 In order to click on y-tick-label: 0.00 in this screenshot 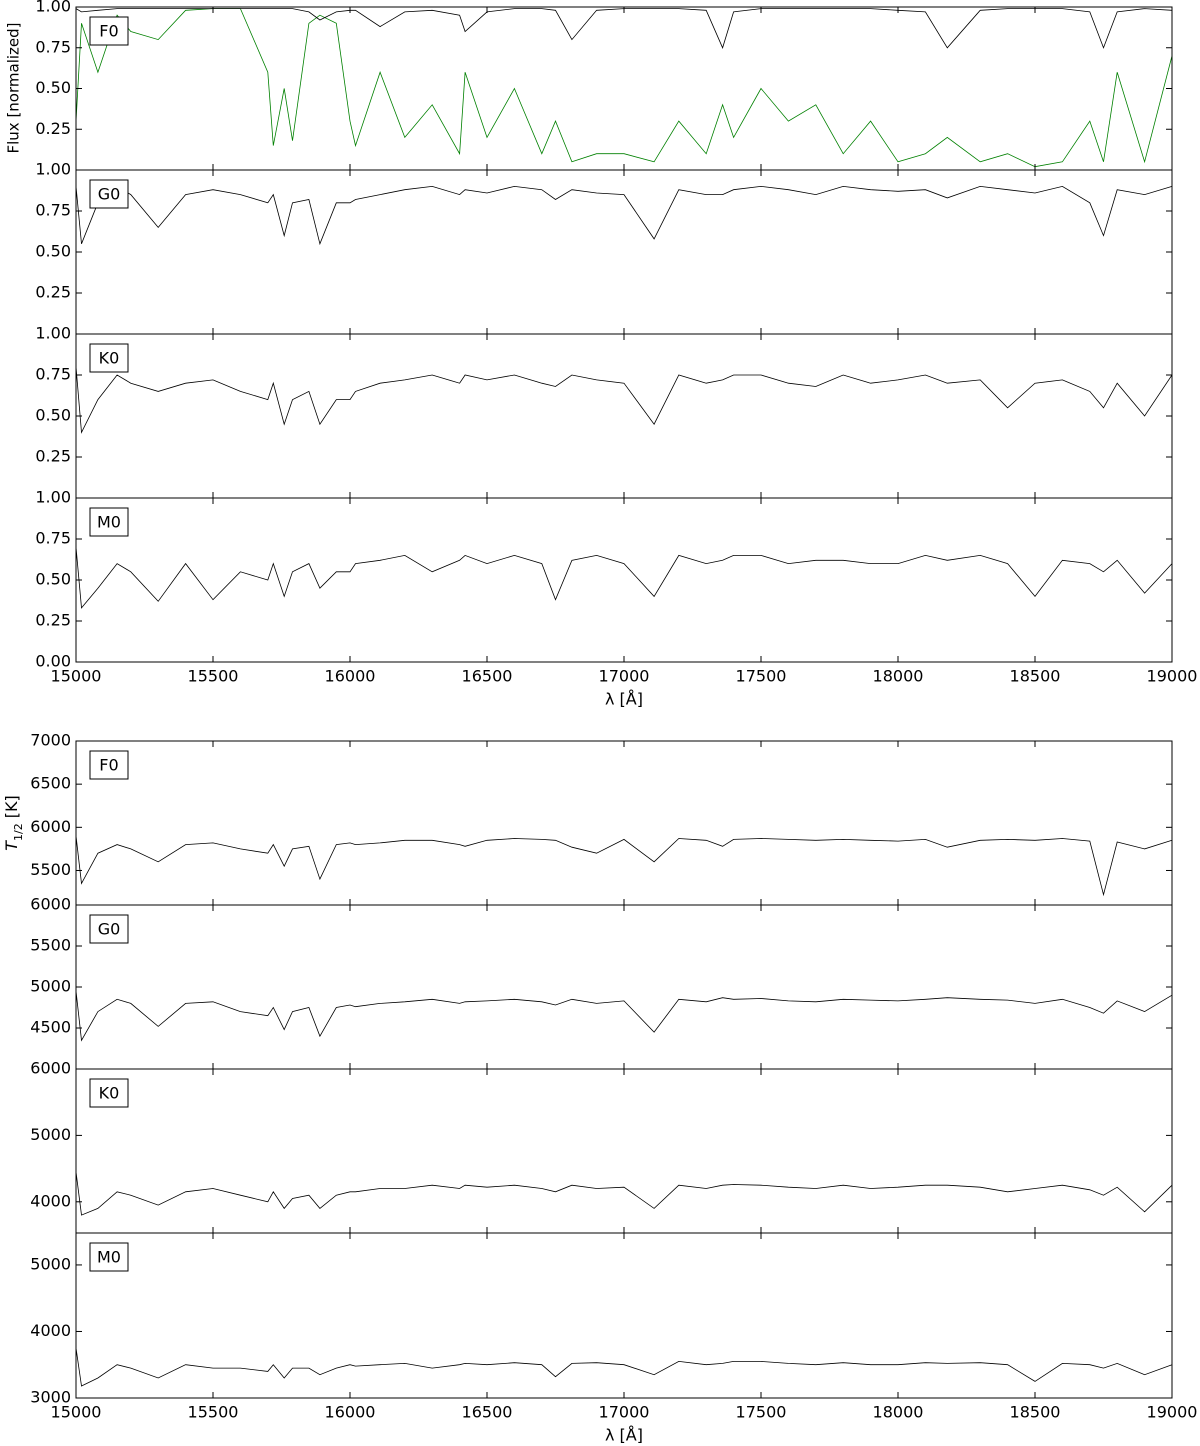, I will do `click(53, 661)`.